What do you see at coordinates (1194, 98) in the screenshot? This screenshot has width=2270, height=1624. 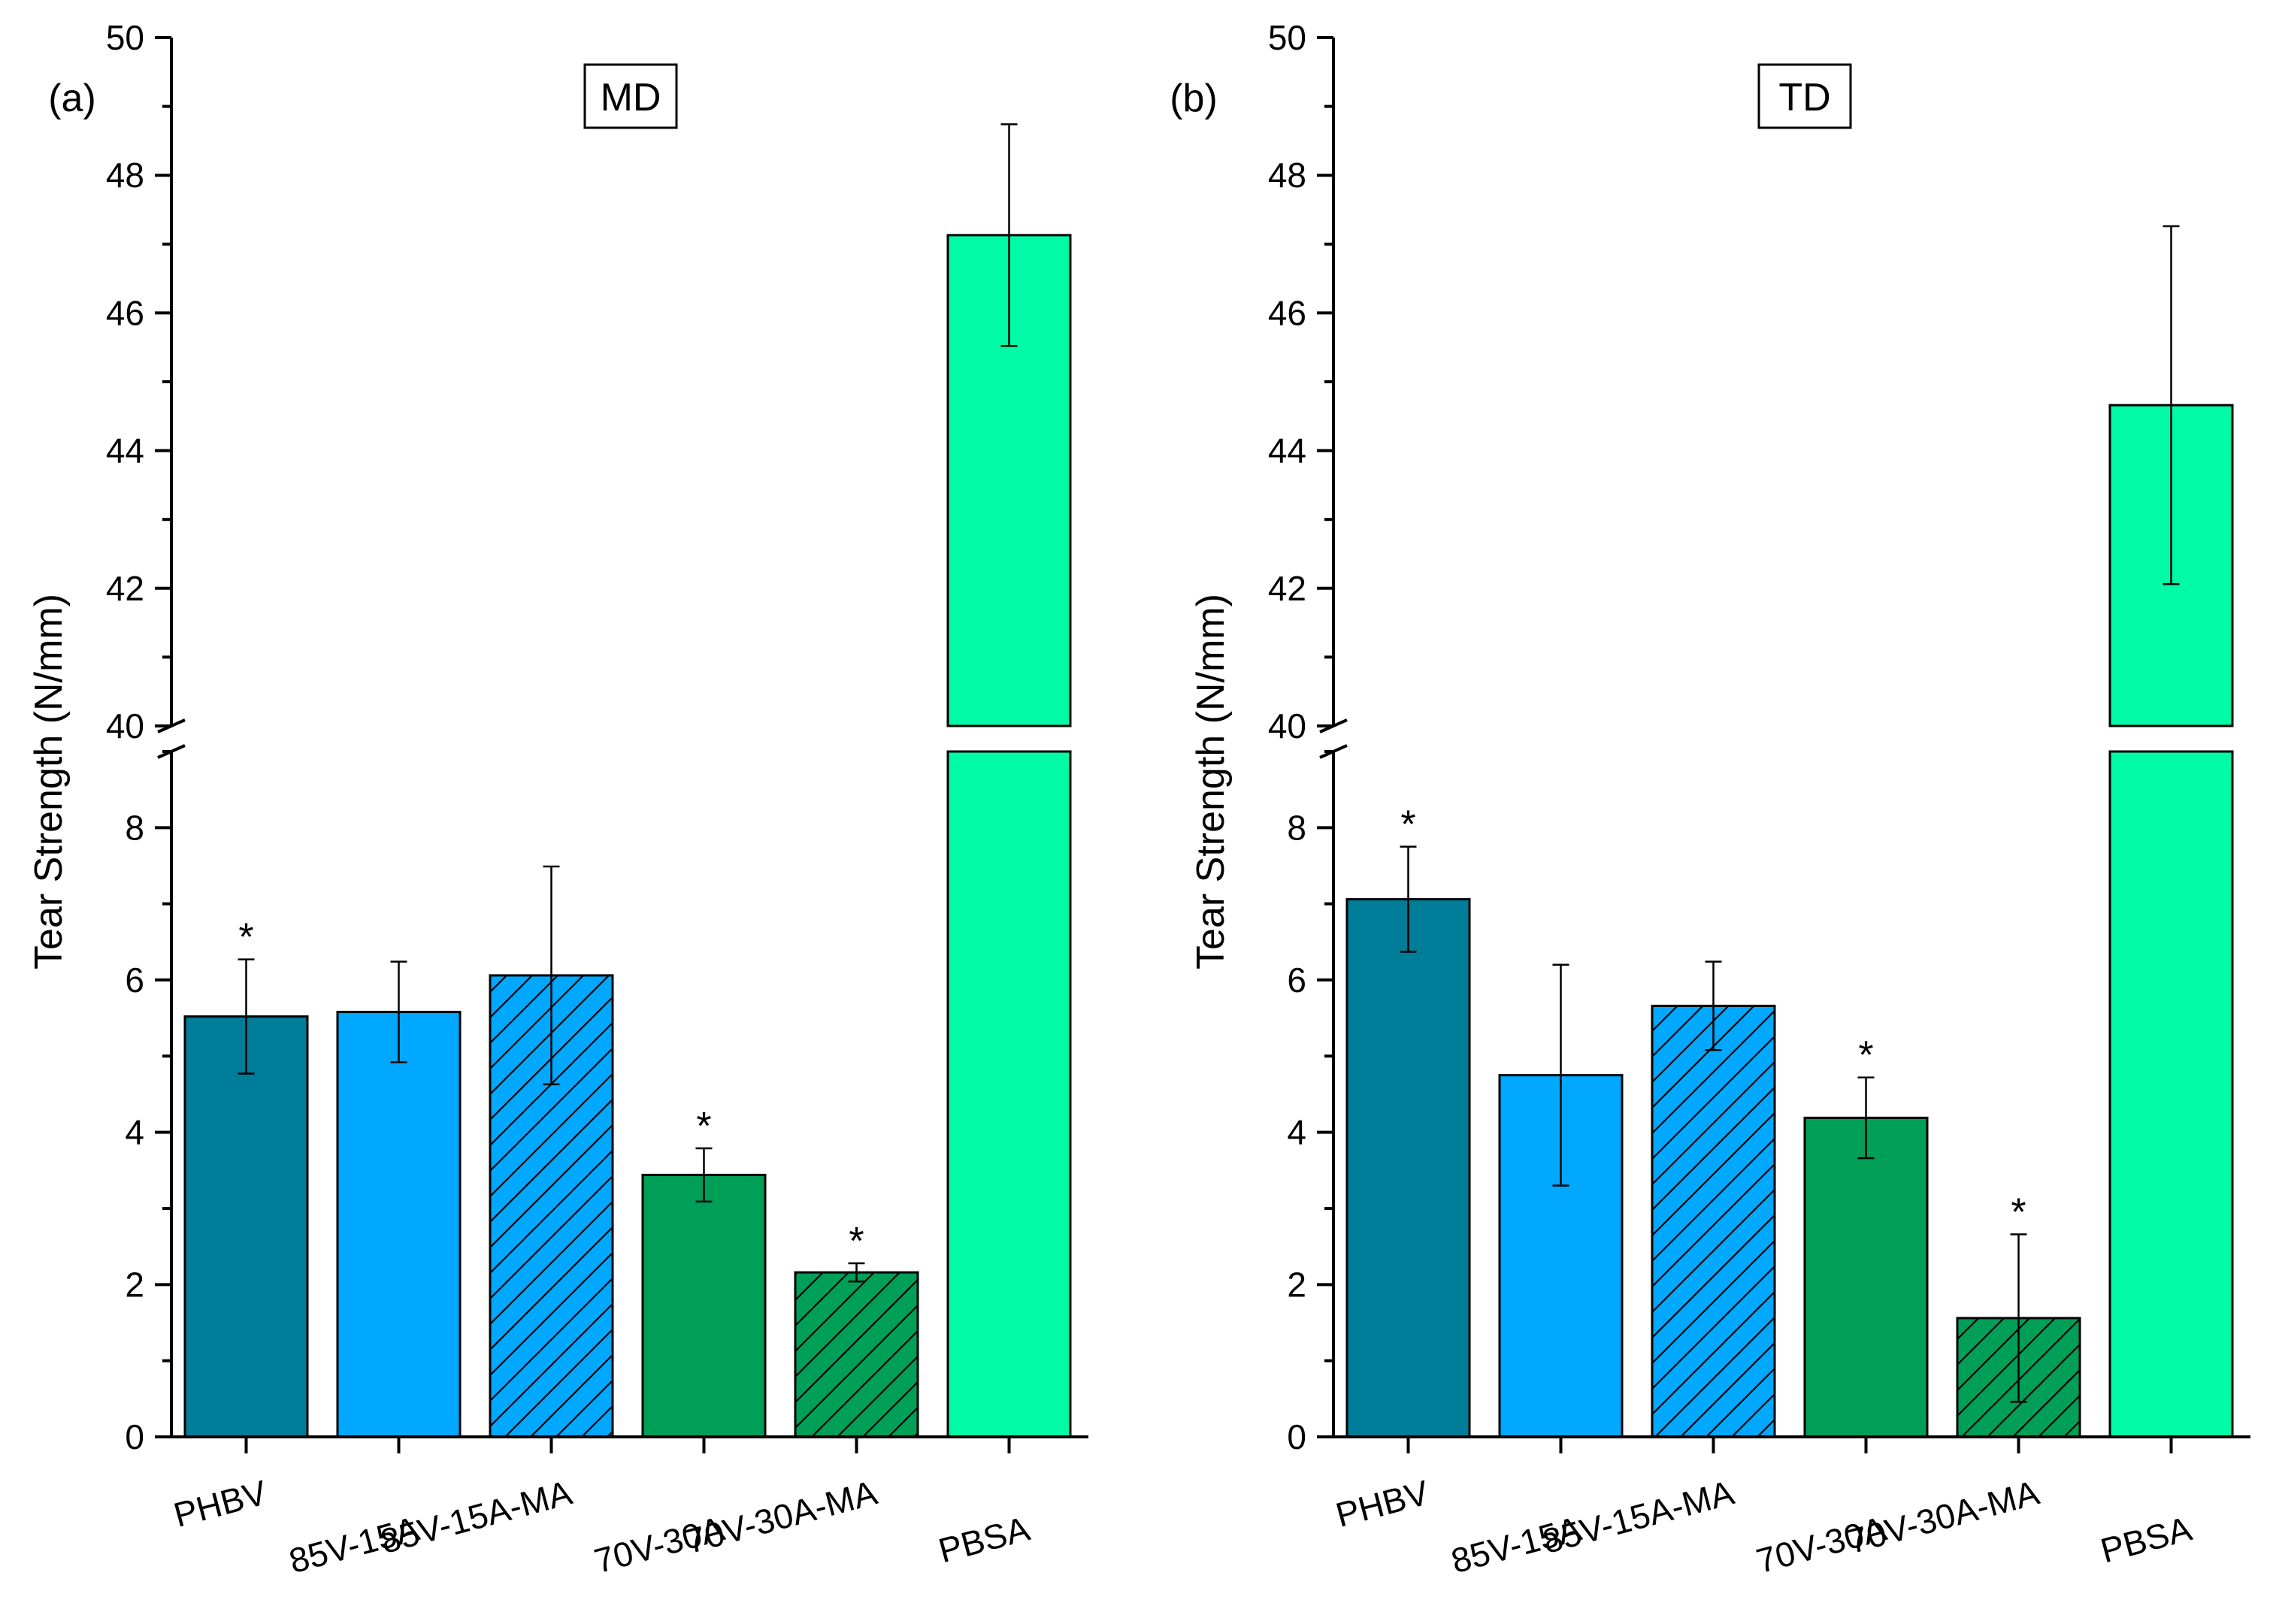 I see `panel-label: (b)` at bounding box center [1194, 98].